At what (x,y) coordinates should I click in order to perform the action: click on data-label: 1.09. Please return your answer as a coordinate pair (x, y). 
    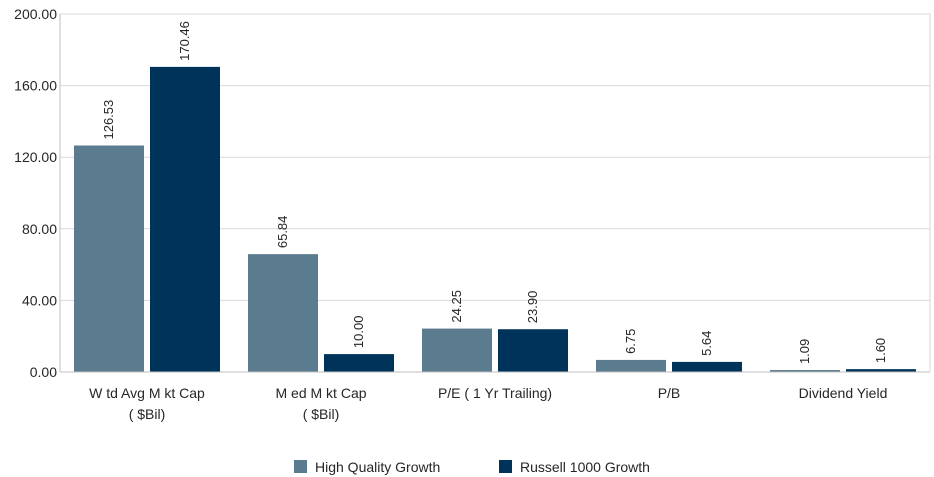
    Looking at the image, I should click on (804, 351).